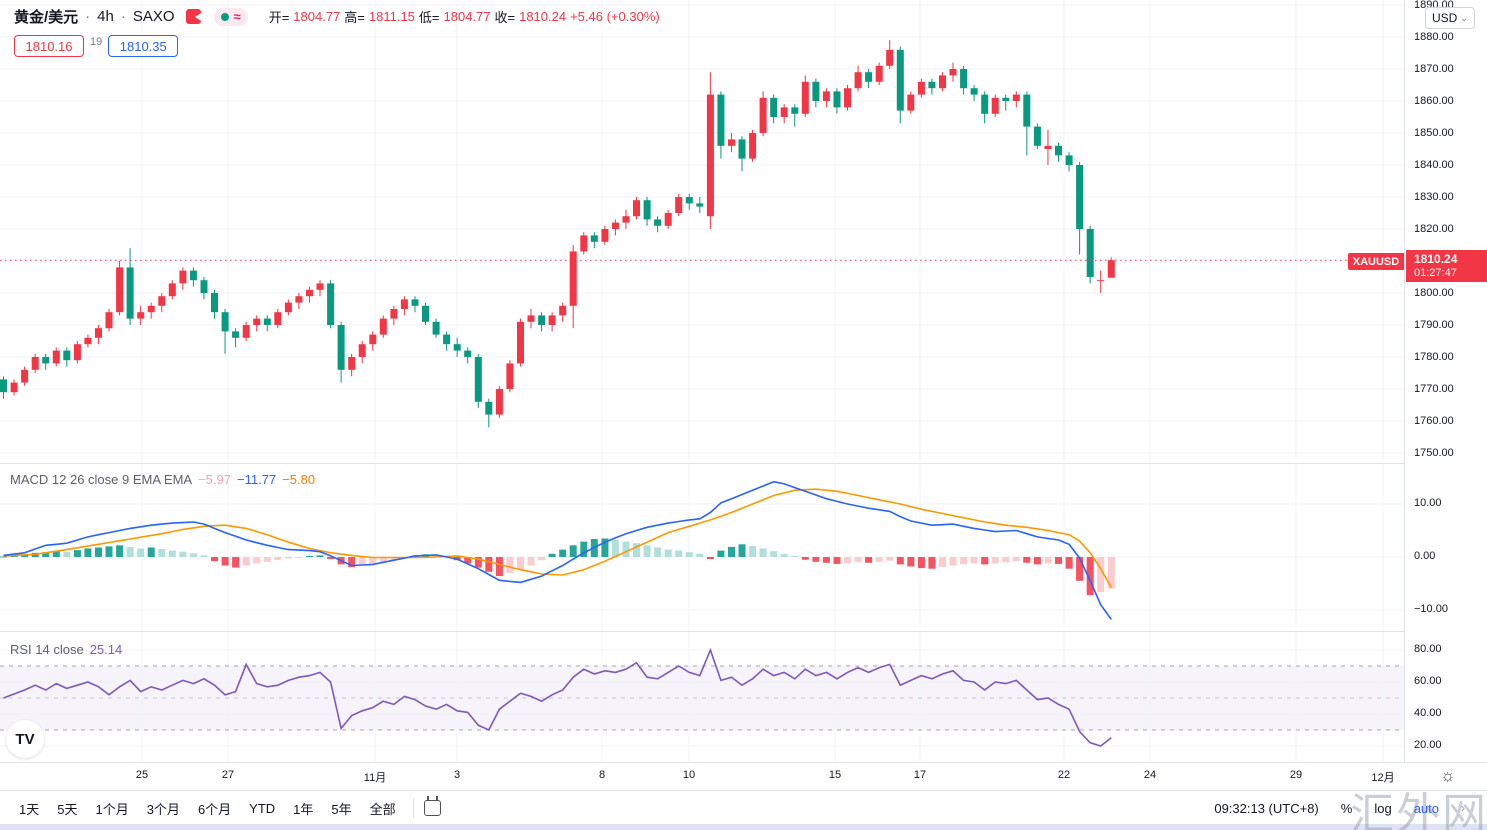 This screenshot has width=1487, height=830. What do you see at coordinates (317, 16) in the screenshot?
I see `open-value: 1804.77` at bounding box center [317, 16].